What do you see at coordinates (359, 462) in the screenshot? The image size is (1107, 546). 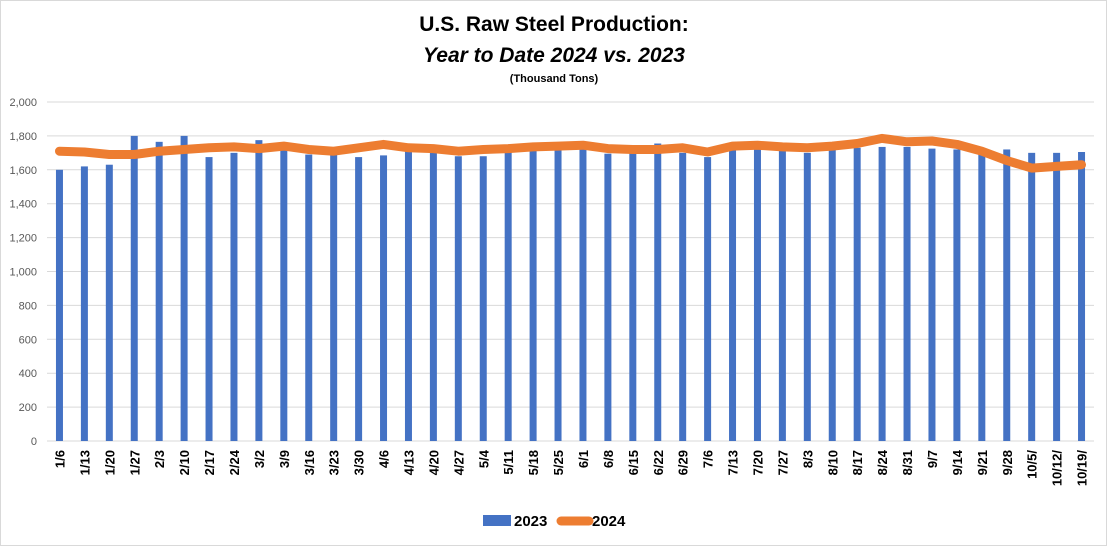 I see `x-tick-label: 3/30` at bounding box center [359, 462].